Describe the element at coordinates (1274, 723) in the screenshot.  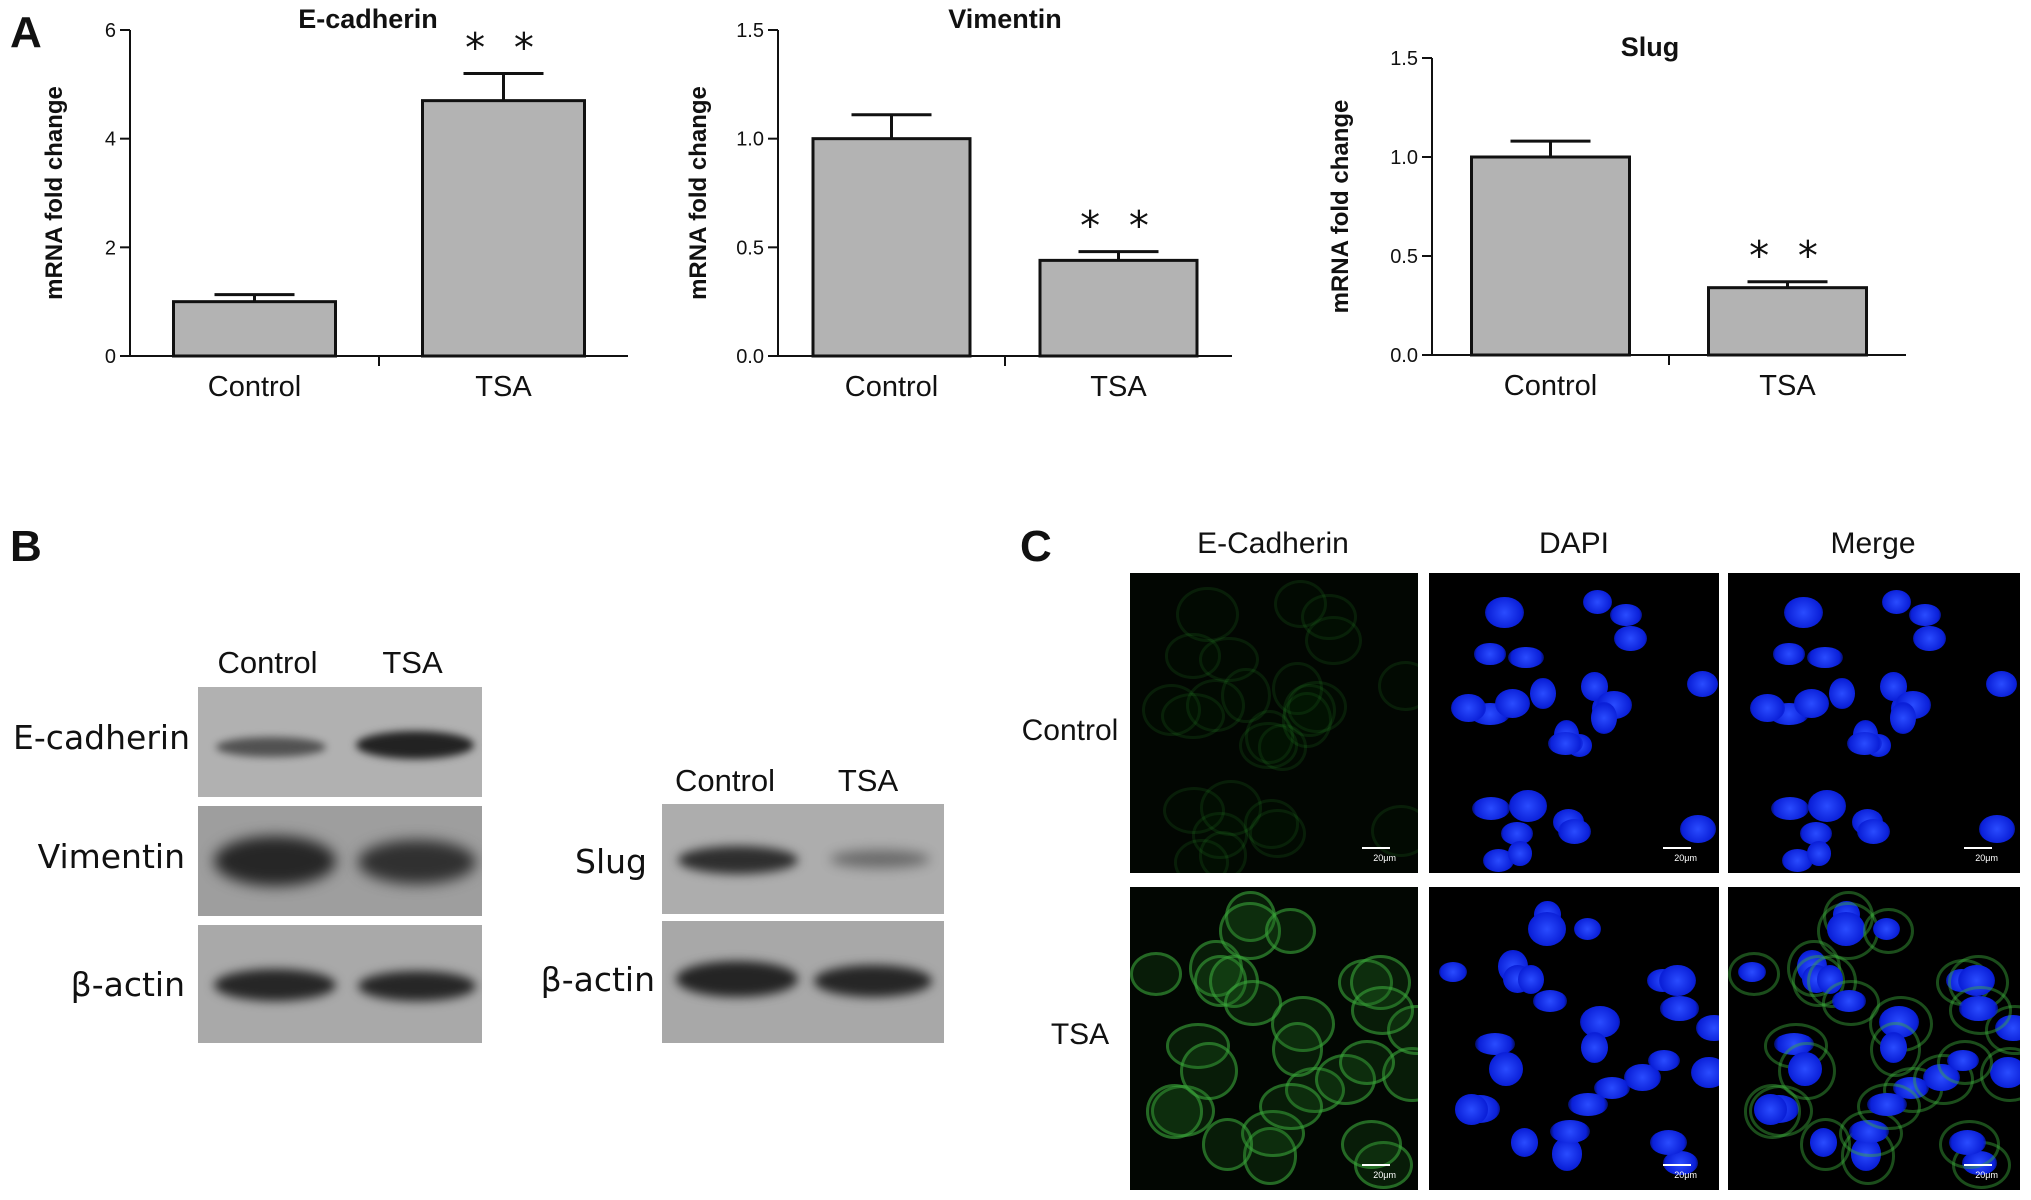
I see `image-control-ecadherin: 20μm` at that location.